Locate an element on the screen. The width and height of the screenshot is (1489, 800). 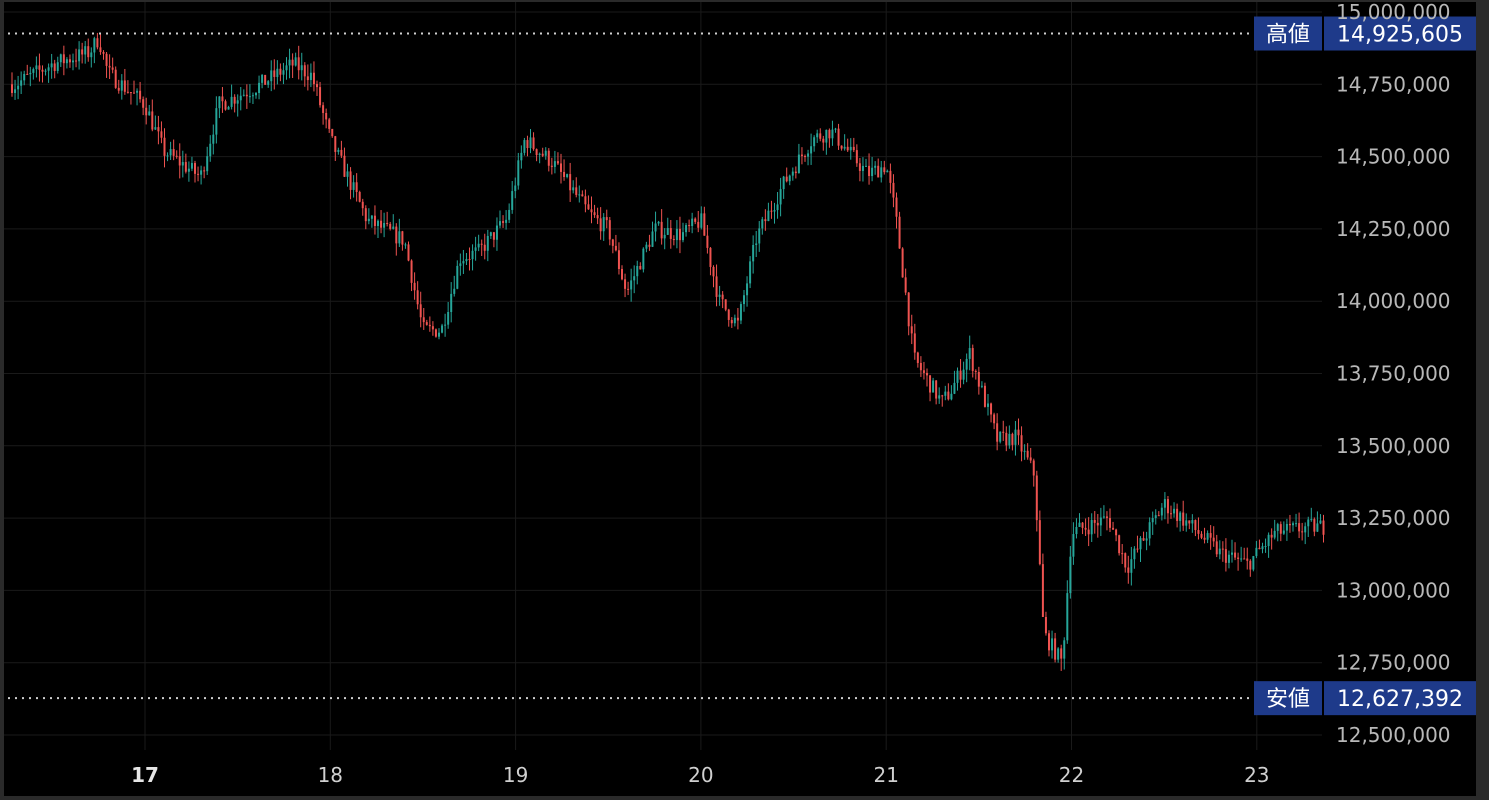
x-axis: 17 18 19 20 21 22 23 is located at coordinates (700, 775).